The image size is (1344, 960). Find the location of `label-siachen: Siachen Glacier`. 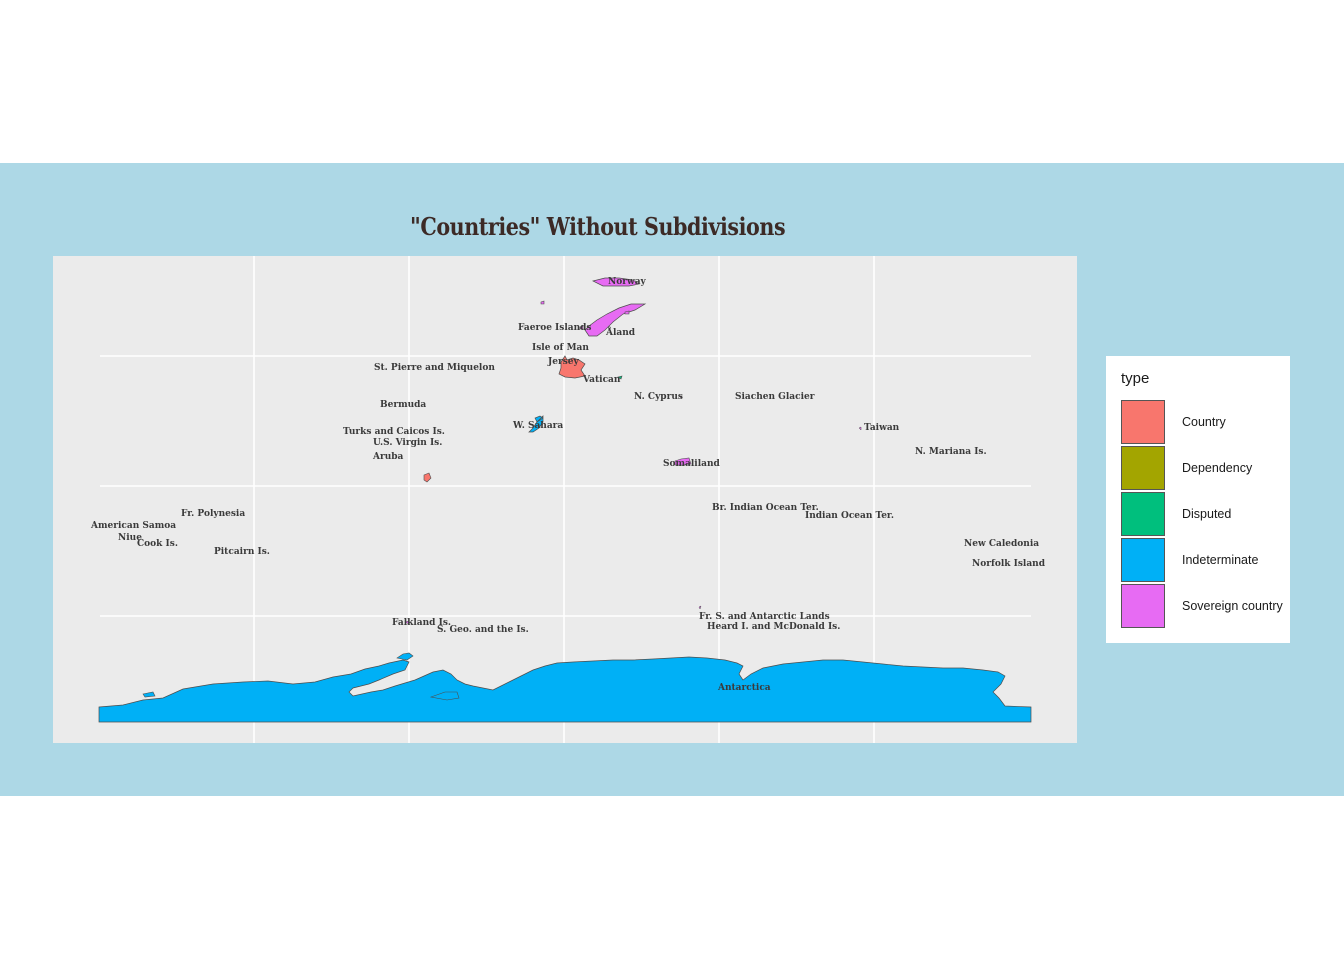

label-siachen: Siachen Glacier is located at coordinates (775, 397).